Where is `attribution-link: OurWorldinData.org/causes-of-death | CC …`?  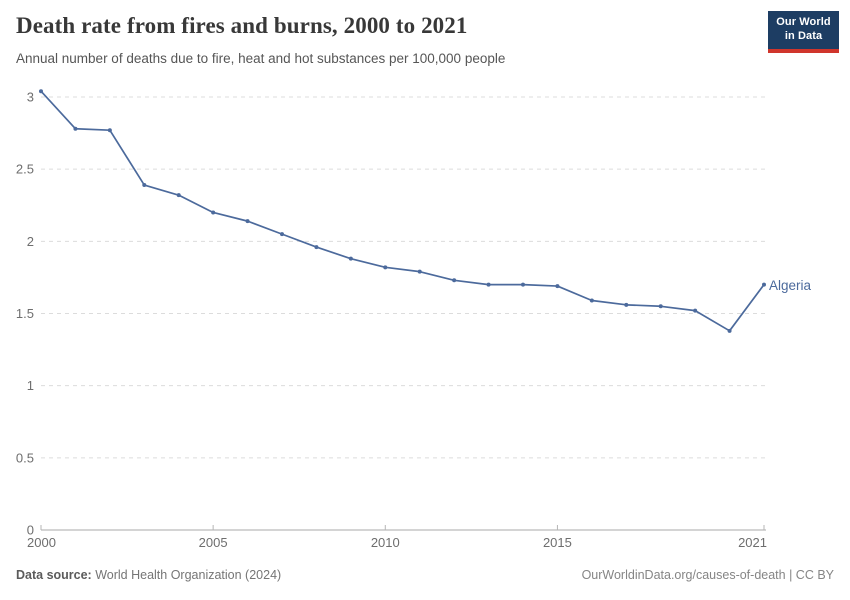 attribution-link: OurWorldinData.org/causes-of-death | CC … is located at coordinates (707, 575).